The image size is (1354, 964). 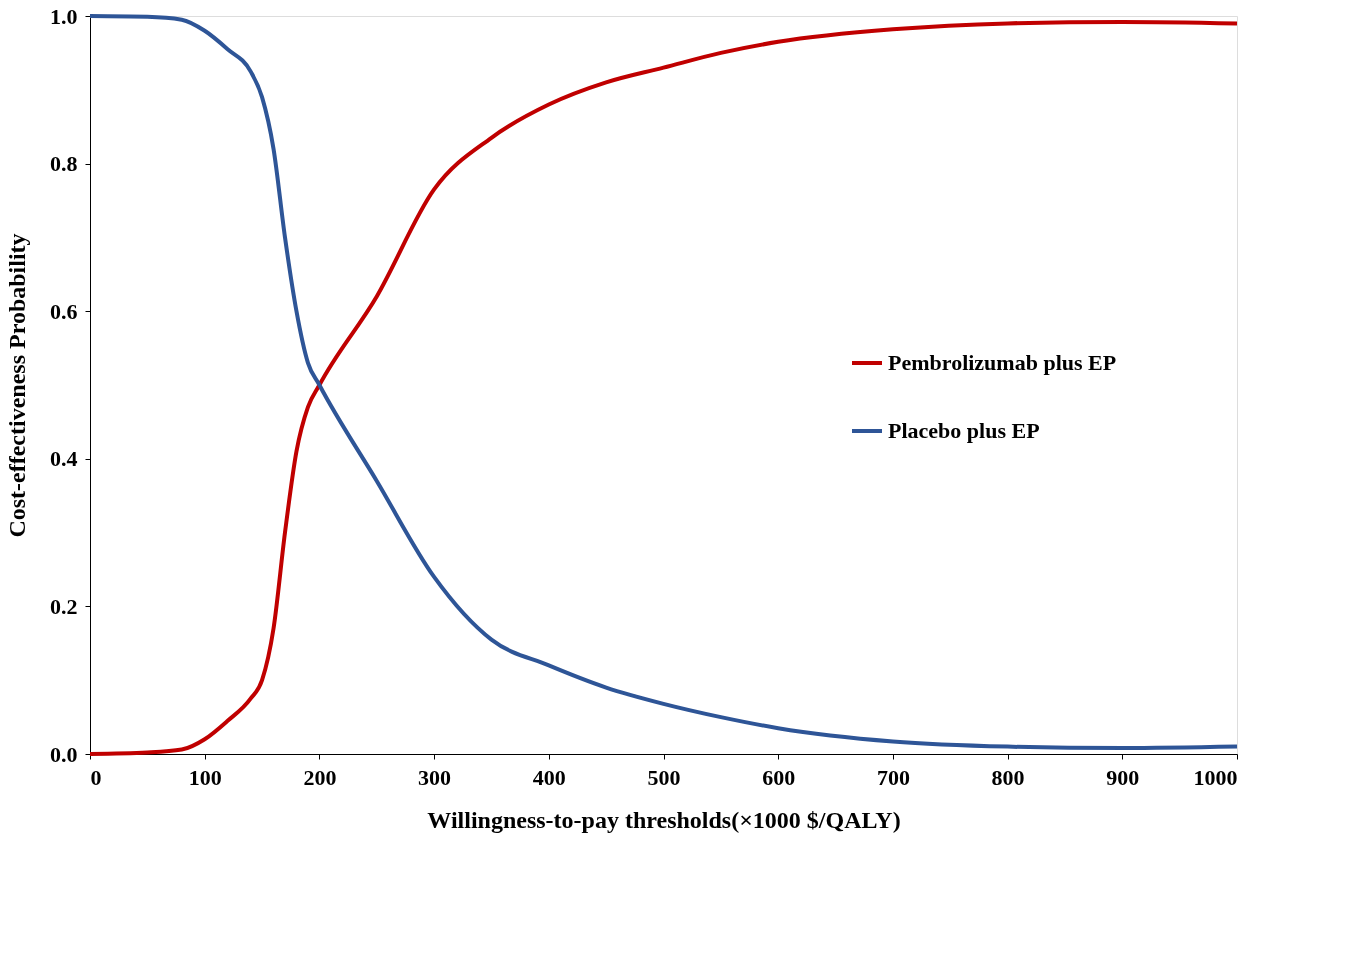 I want to click on x-tick-label: 300, so click(x=435, y=777).